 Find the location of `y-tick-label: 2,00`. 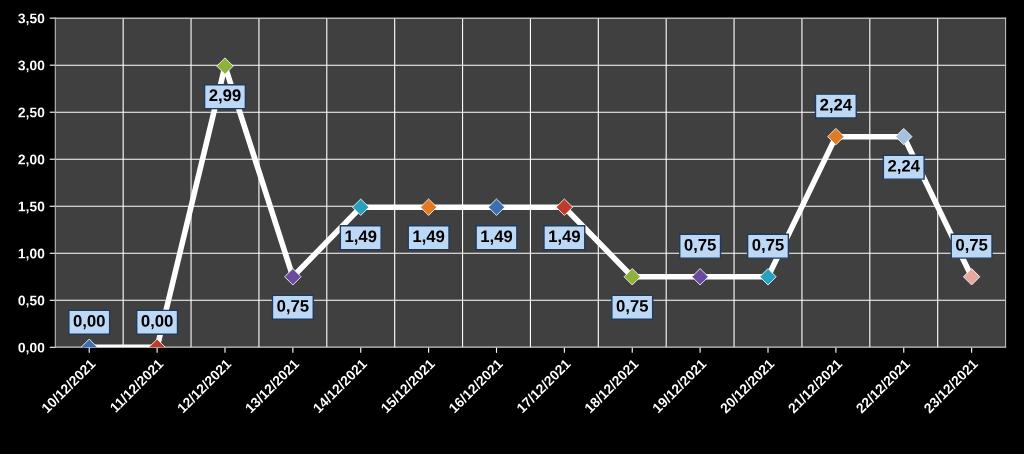

y-tick-label: 2,00 is located at coordinates (31, 160).